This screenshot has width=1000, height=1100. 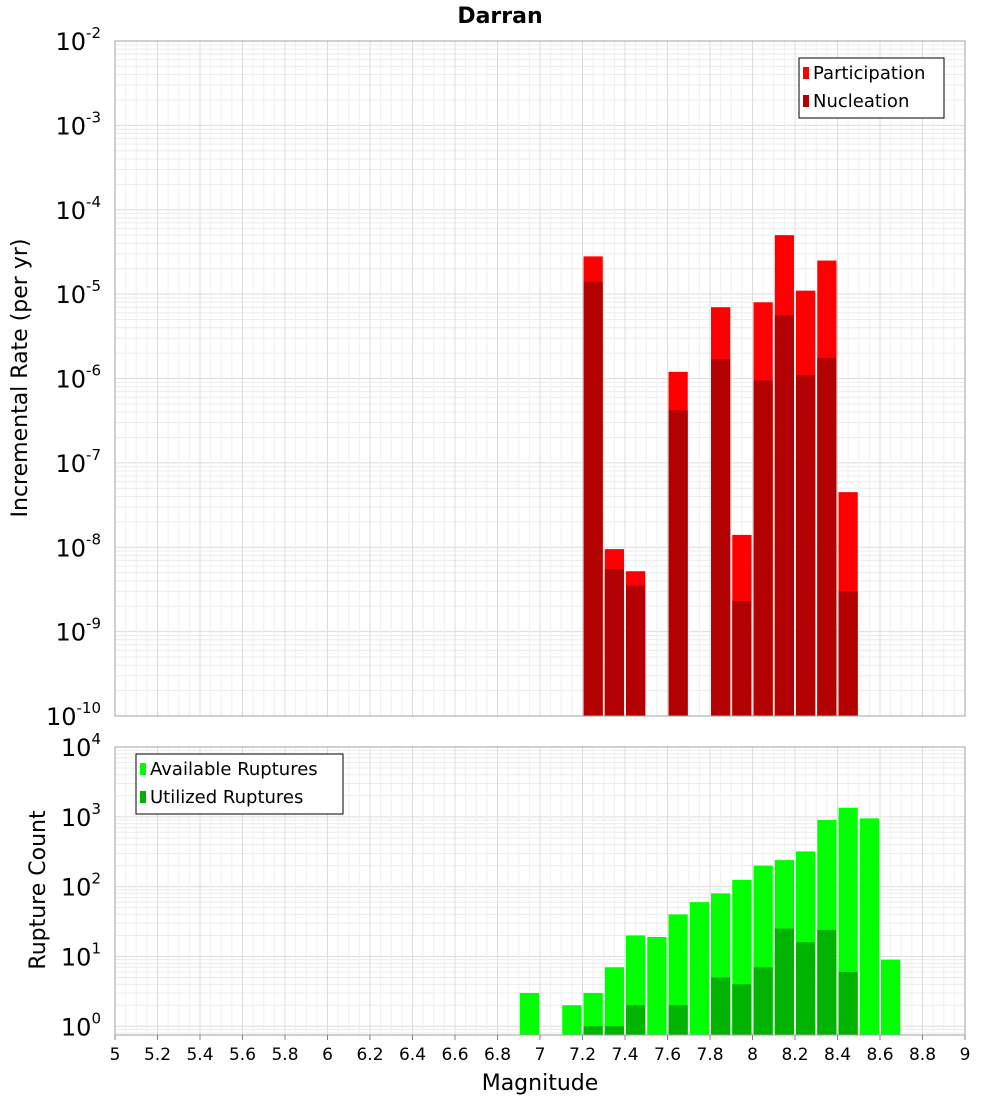 I want to click on x-tick-label: 7.2, so click(x=582, y=1055).